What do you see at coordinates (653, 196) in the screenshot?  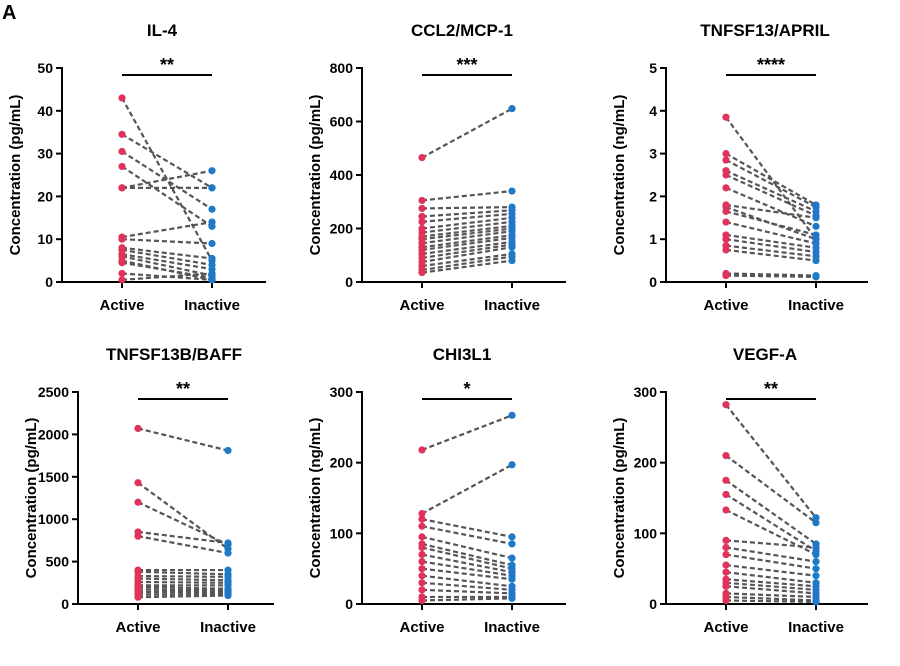 I see `y-tick-label: 2` at bounding box center [653, 196].